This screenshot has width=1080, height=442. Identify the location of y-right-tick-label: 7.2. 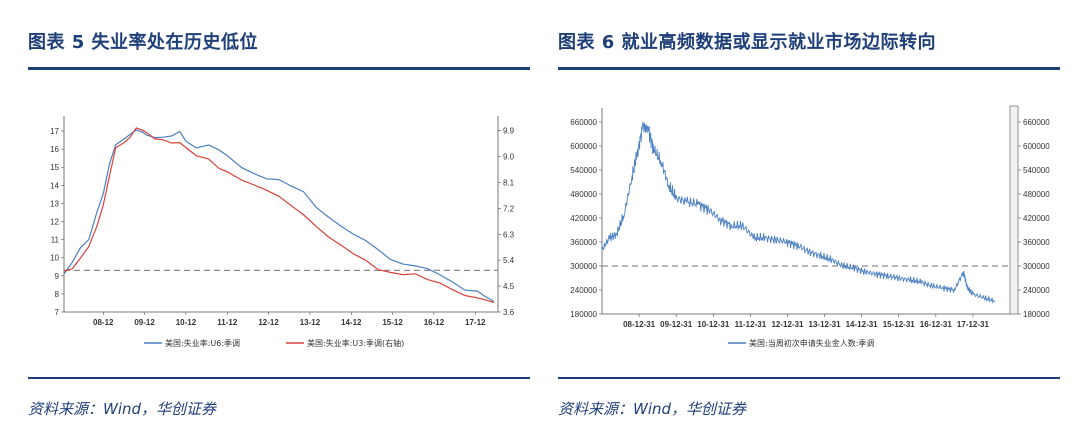
(509, 208).